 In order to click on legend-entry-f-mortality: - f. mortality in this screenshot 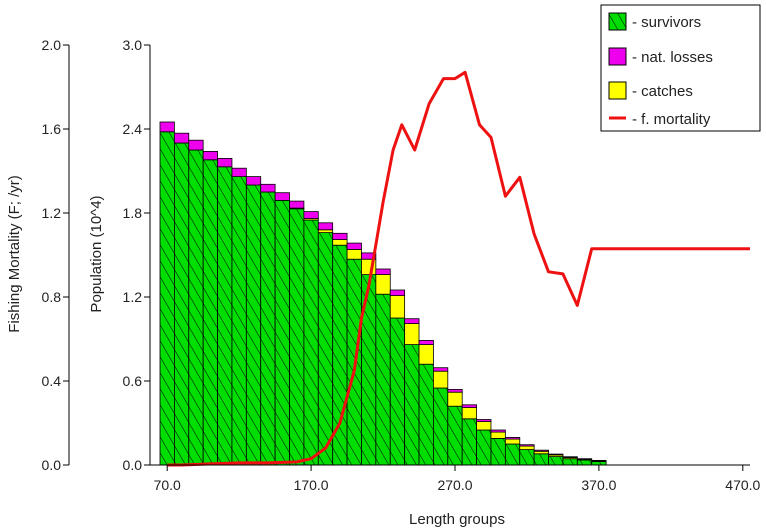, I will do `click(660, 119)`.